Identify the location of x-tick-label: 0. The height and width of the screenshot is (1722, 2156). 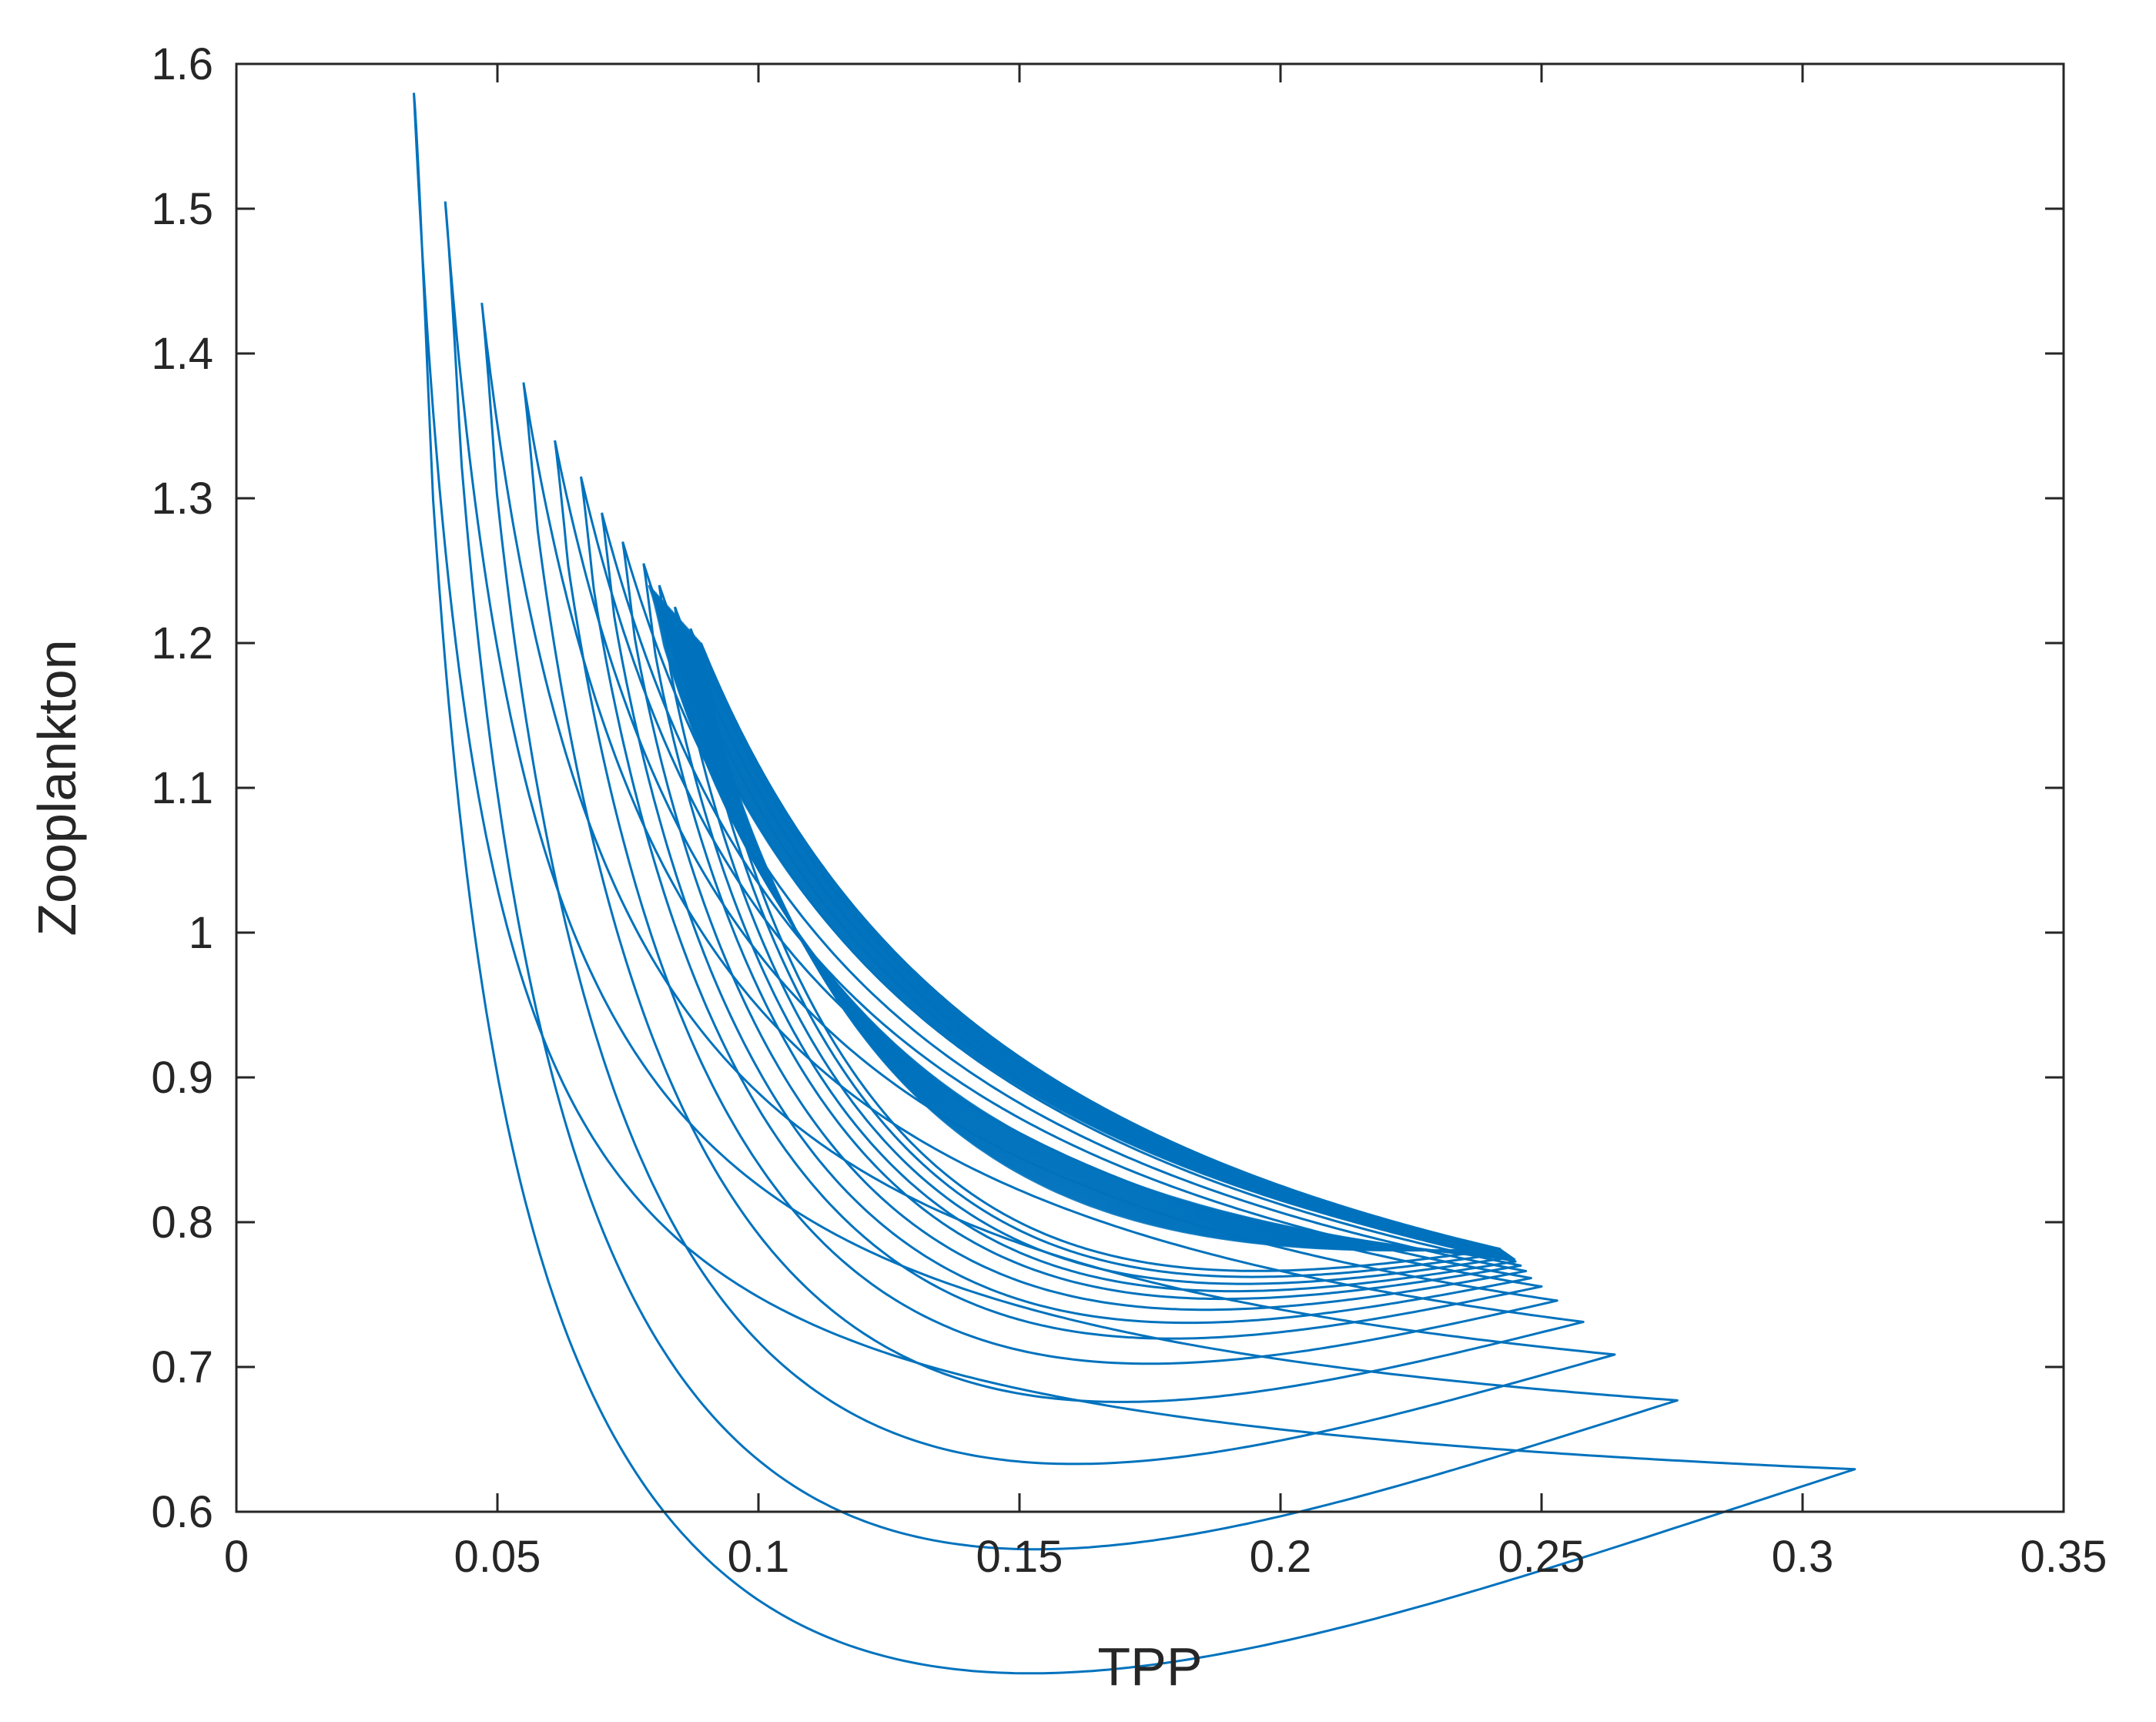
(237, 1557).